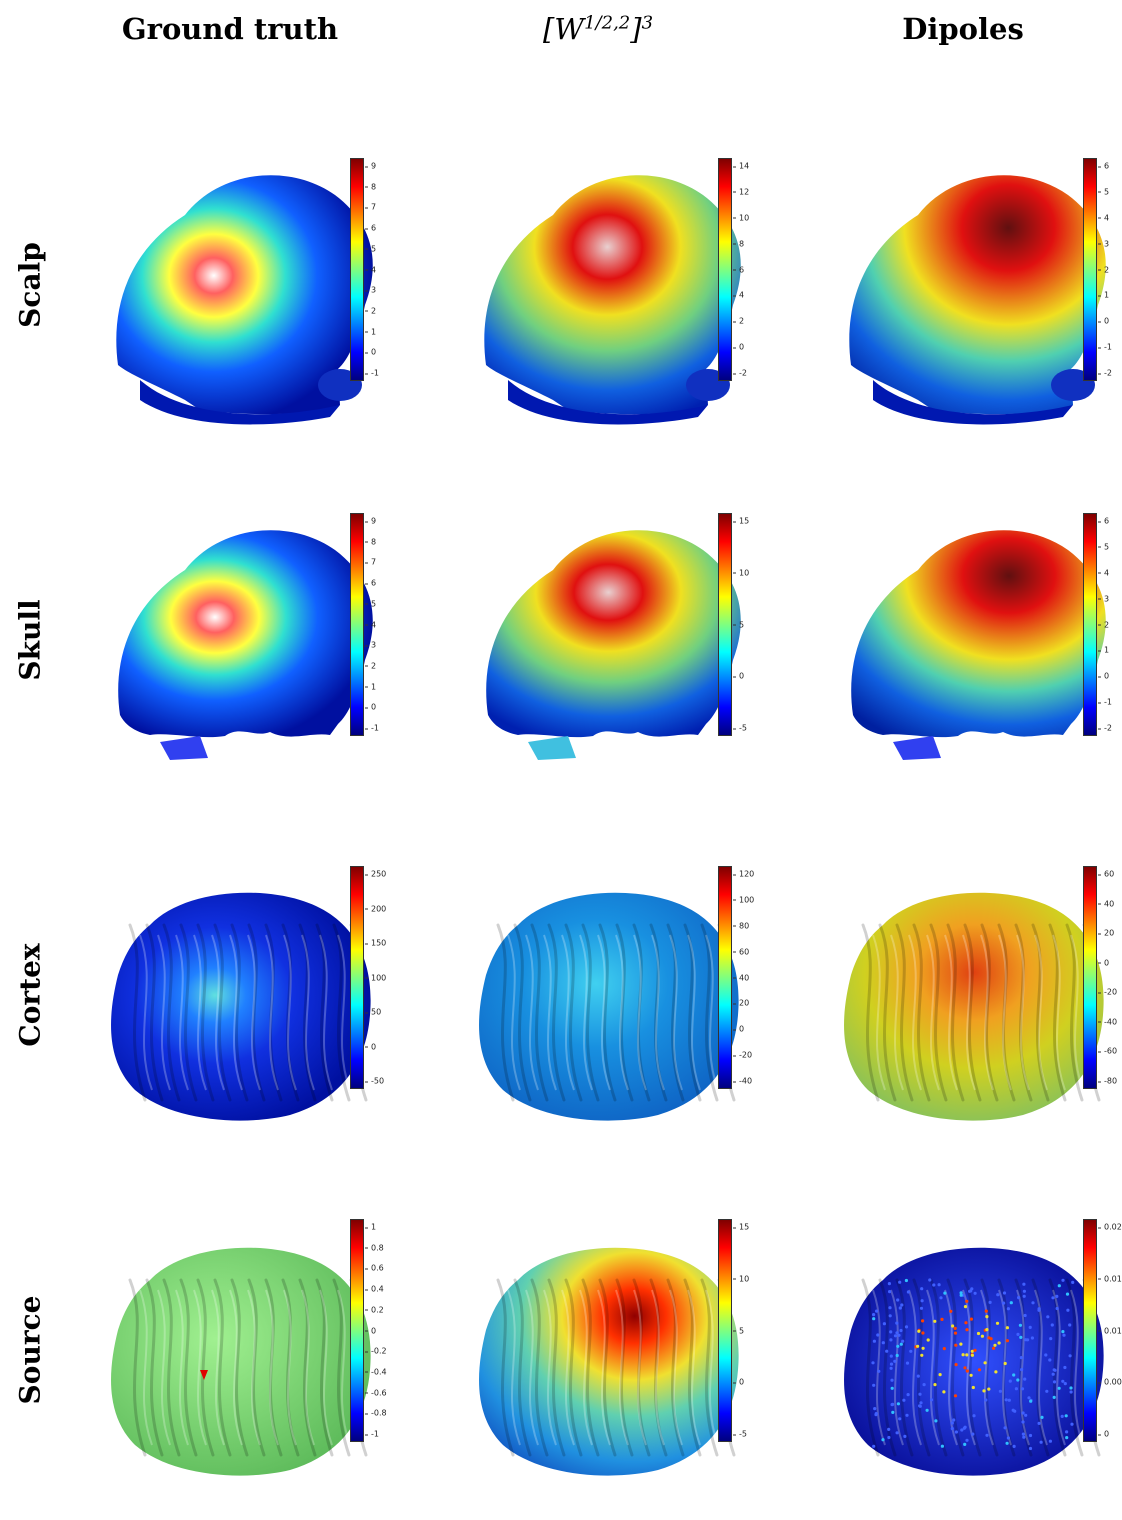 The height and width of the screenshot is (1520, 1122). I want to click on column-header-3: Dipoles, so click(963, 29).